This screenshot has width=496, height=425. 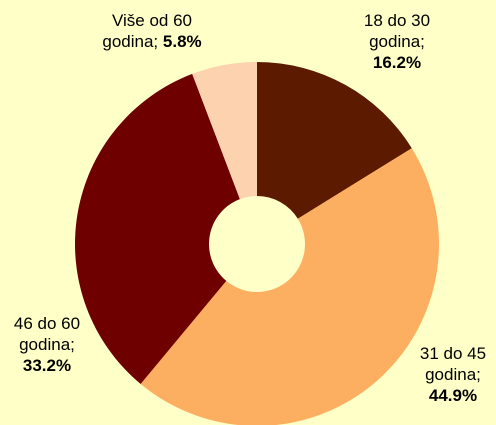 I want to click on category-label: 18 do 30 godina, so click(x=397, y=31).